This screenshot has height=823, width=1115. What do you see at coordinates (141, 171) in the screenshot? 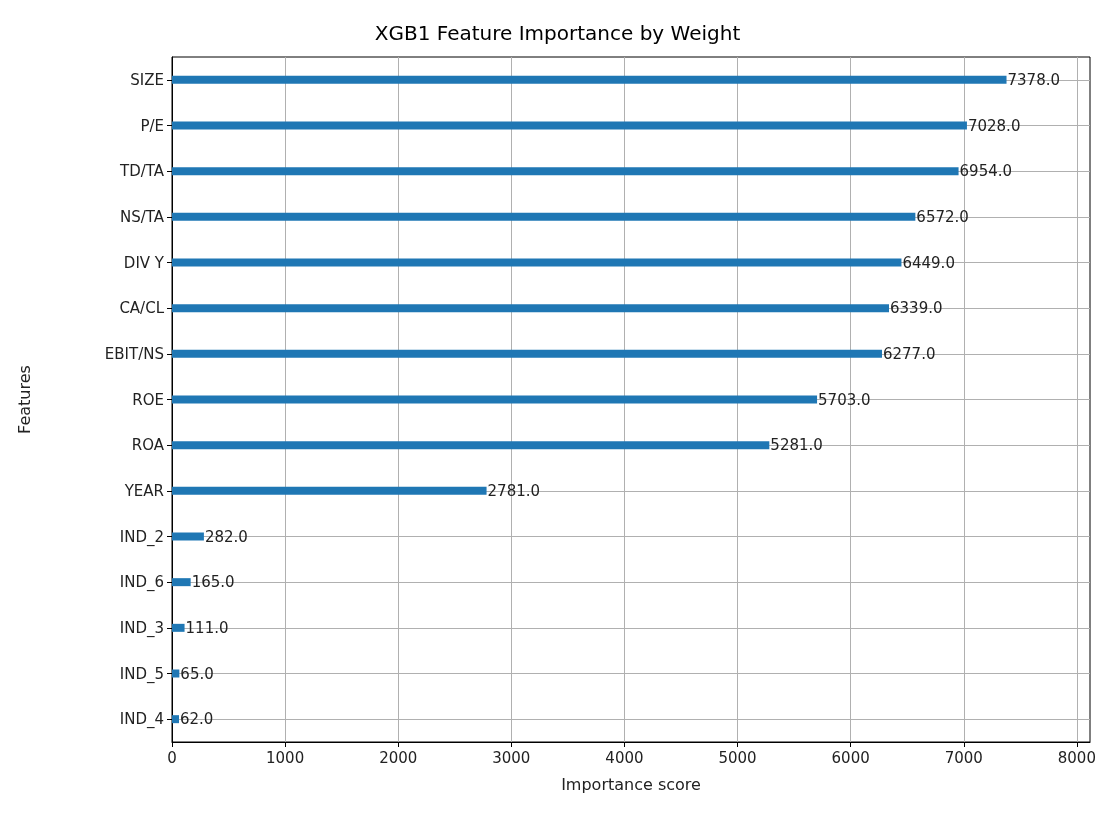
I see `y-tick-label: TD/TA` at bounding box center [141, 171].